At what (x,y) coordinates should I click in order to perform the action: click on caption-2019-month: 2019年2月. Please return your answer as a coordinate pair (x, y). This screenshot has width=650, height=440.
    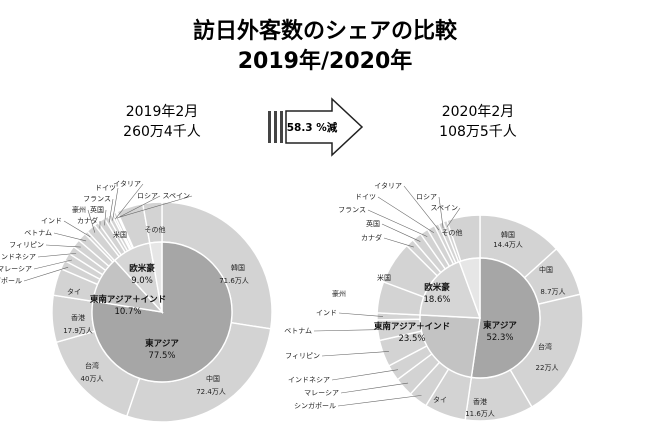
    Looking at the image, I should click on (162, 112).